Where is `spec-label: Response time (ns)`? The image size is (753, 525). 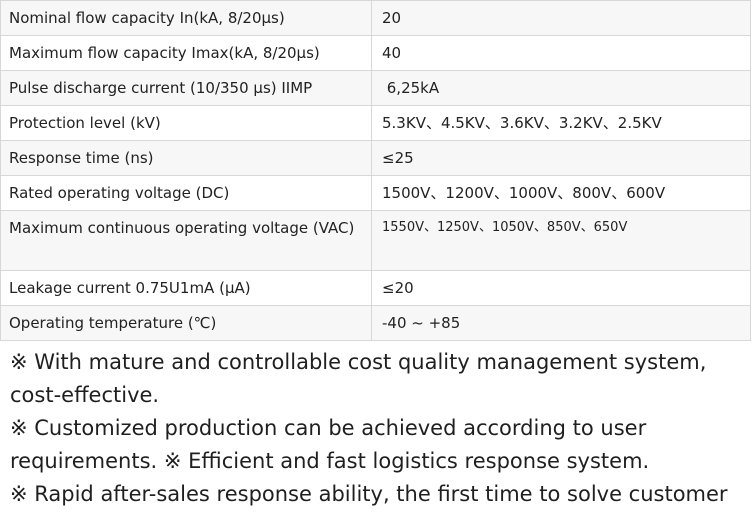
spec-label: Response time (ns) is located at coordinates (186, 158).